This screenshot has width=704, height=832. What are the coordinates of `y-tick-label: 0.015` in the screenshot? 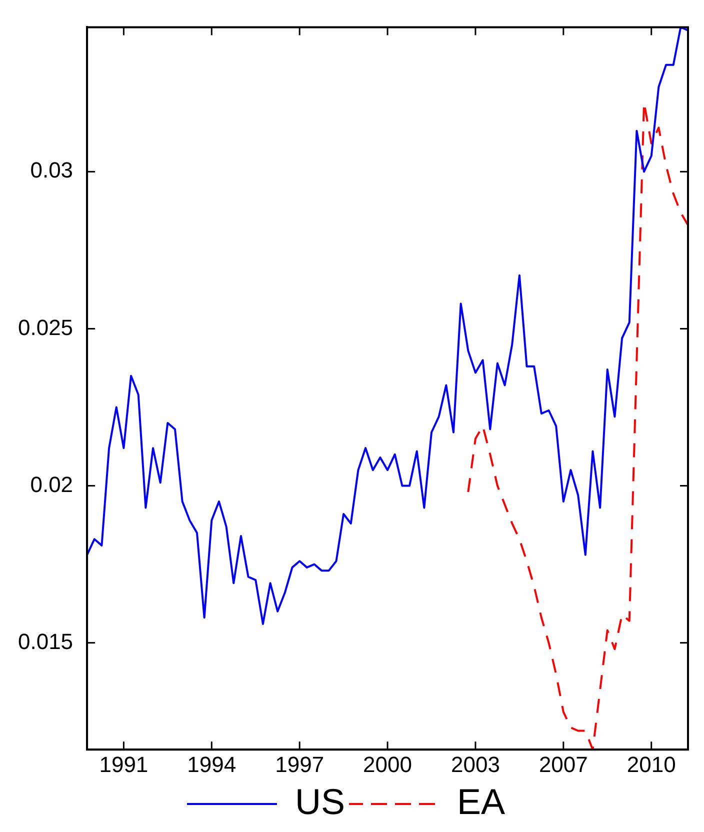 It's located at (46, 641).